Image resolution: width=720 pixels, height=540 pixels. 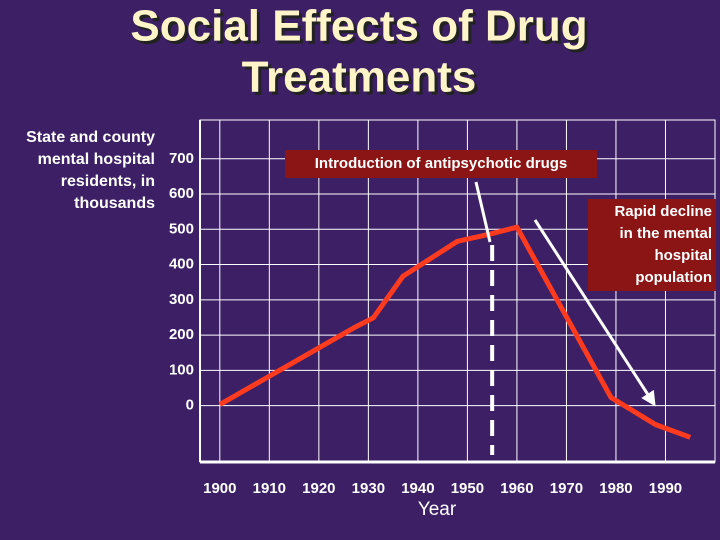 I want to click on chart-title: Treatments, so click(x=359, y=77).